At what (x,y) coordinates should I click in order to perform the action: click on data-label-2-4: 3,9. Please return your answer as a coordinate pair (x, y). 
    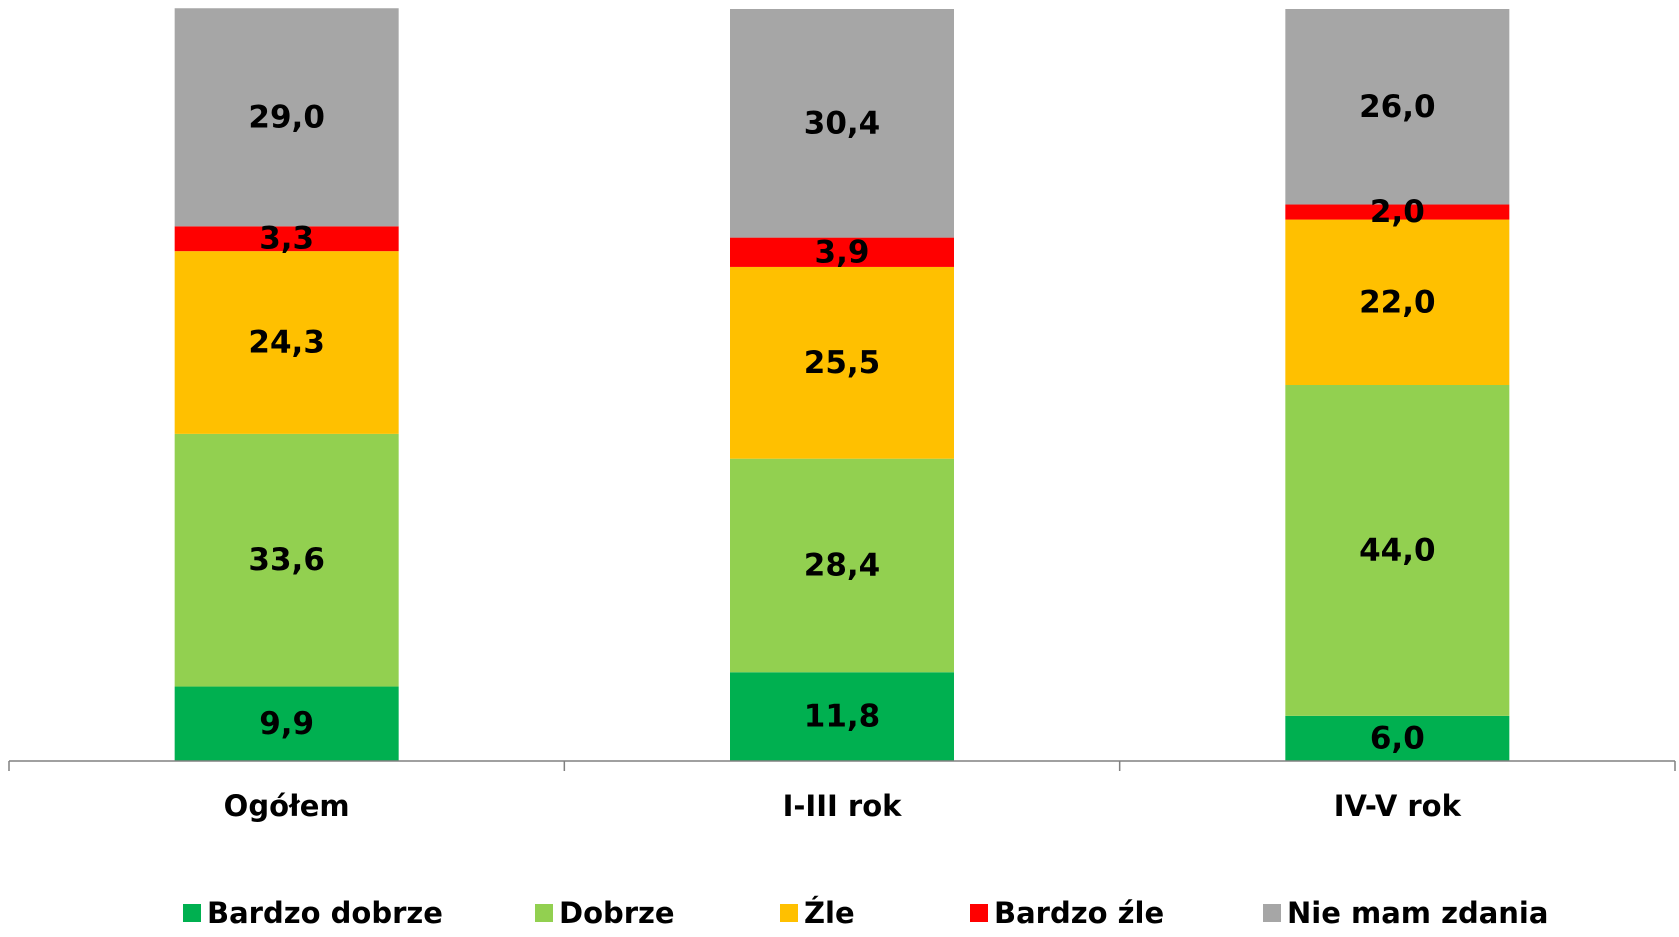
    Looking at the image, I should click on (842, 252).